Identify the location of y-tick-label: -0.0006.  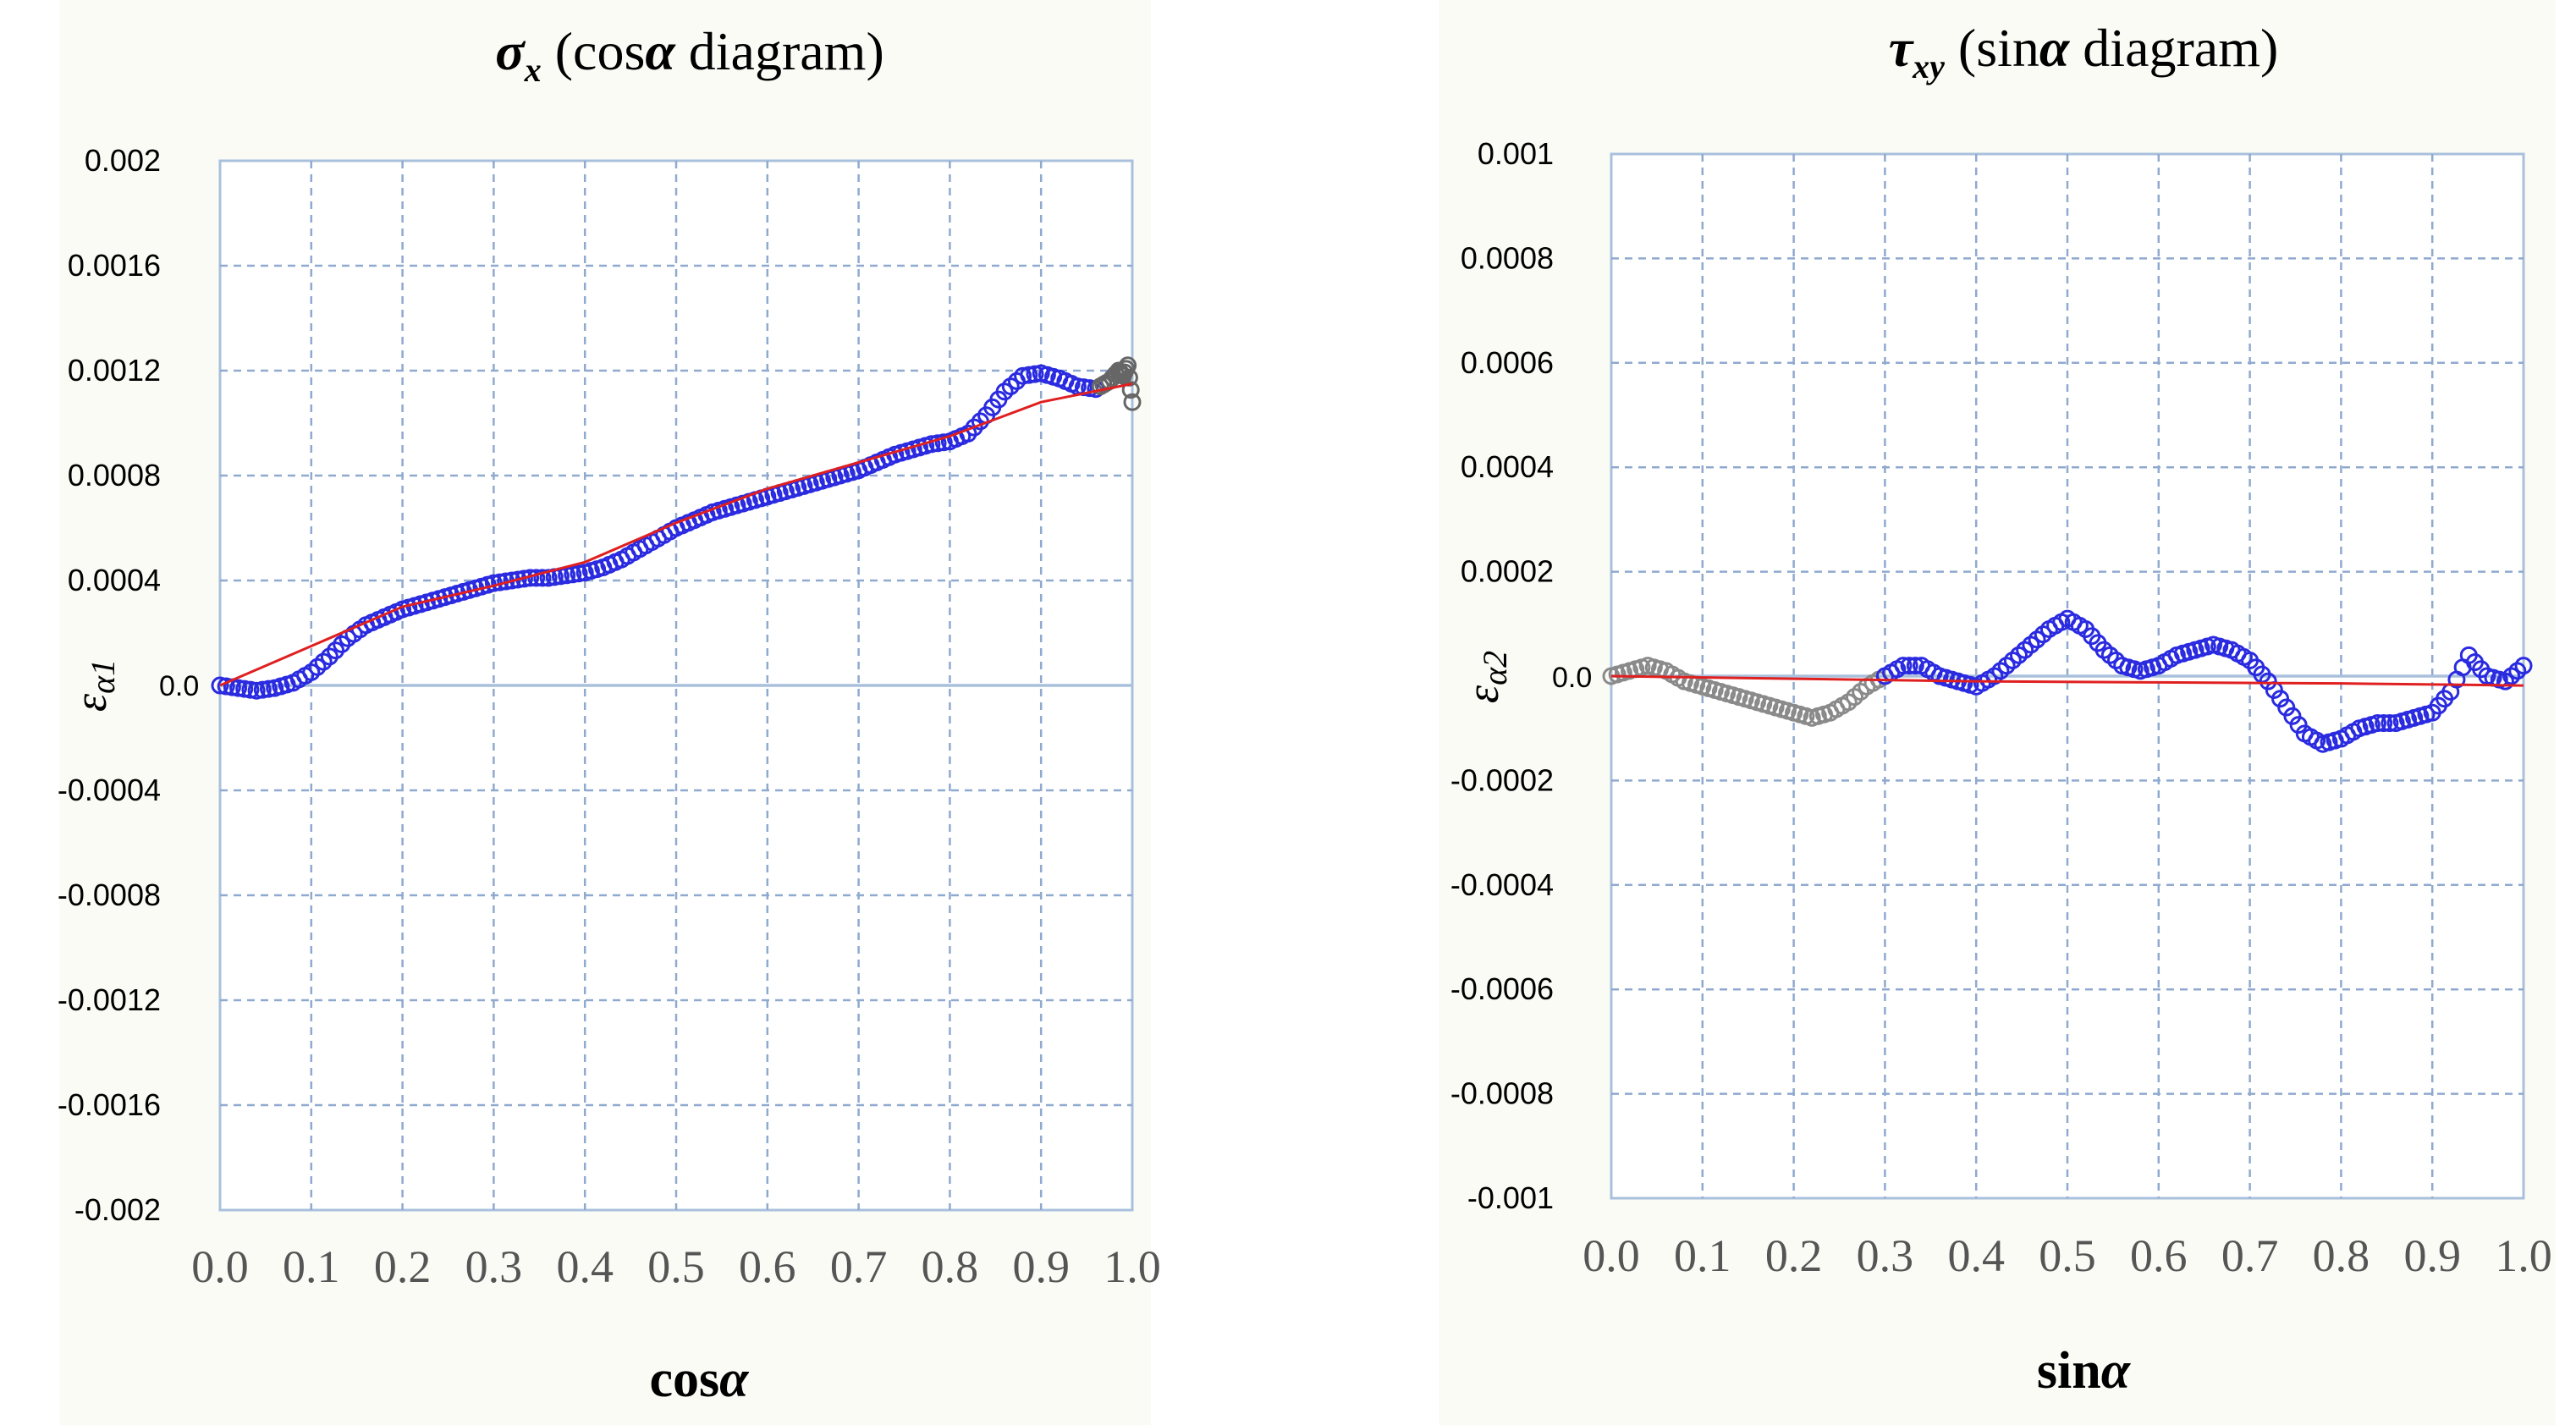
(1502, 988).